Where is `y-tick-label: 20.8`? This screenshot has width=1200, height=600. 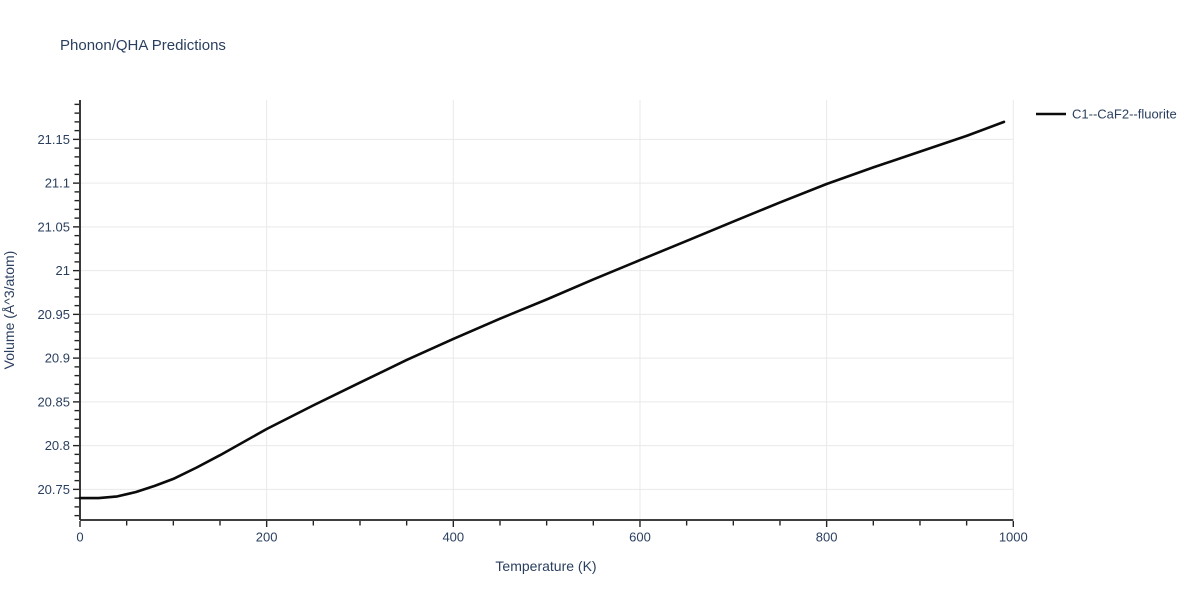 y-tick-label: 20.8 is located at coordinates (57, 445).